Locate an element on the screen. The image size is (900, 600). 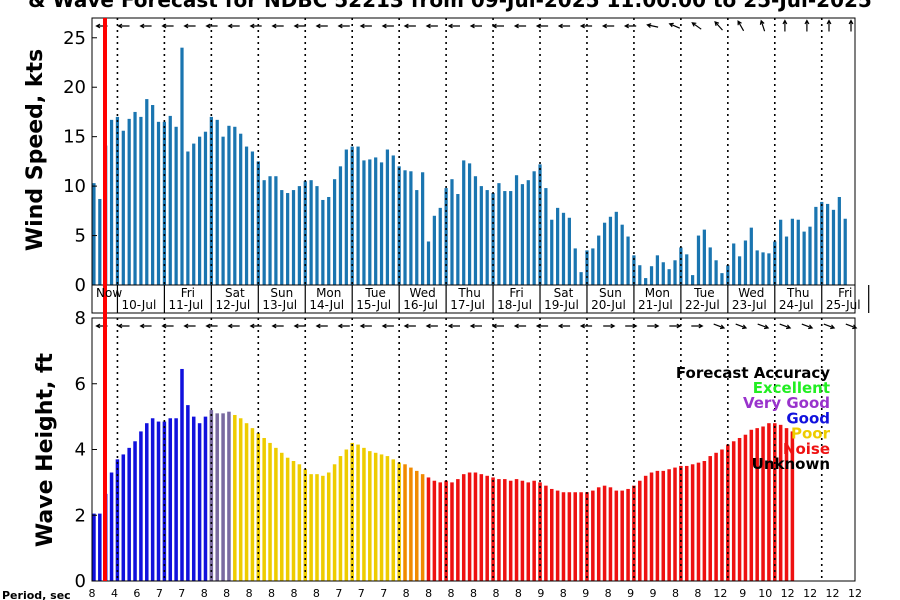
wave-y-axis-label: Wave Height, ft is located at coordinates (45, 449).